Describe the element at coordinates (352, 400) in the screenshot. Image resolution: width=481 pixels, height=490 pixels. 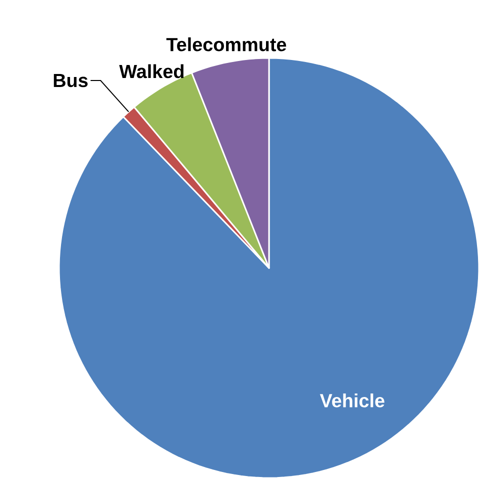
I see `slice-label: Vehicle` at that location.